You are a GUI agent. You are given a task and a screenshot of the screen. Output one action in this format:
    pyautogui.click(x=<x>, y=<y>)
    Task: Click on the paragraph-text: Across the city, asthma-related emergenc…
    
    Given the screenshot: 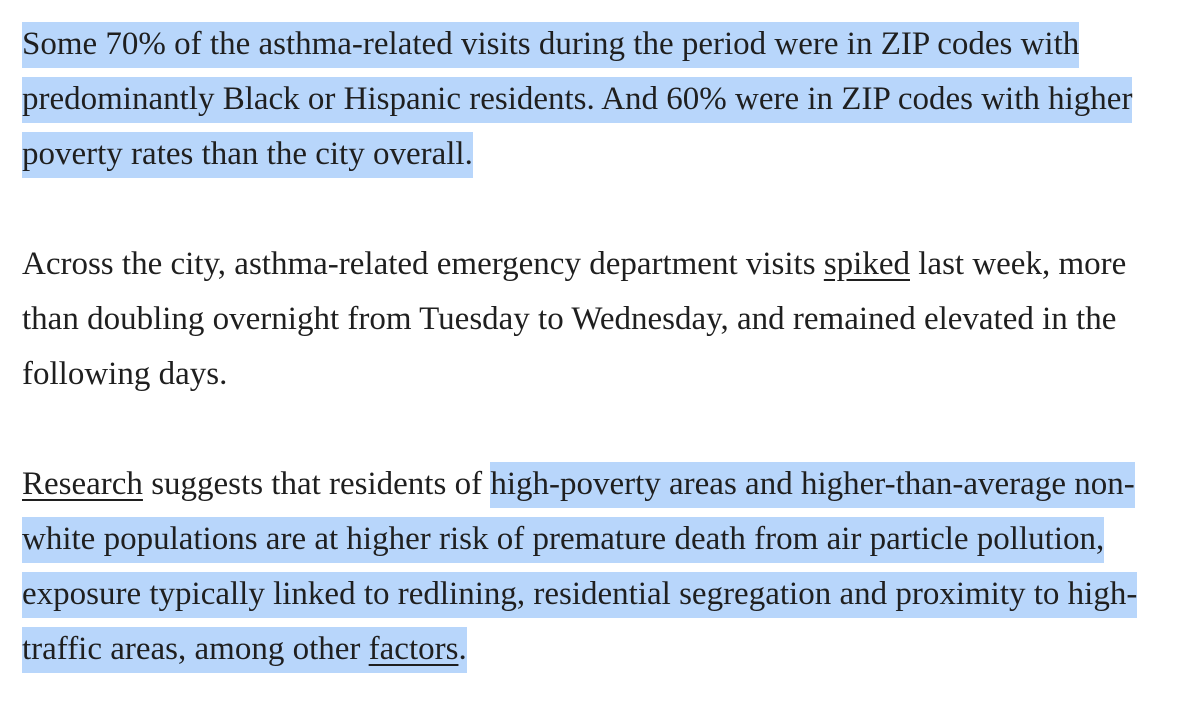 What is the action you would take?
    pyautogui.click(x=423, y=264)
    